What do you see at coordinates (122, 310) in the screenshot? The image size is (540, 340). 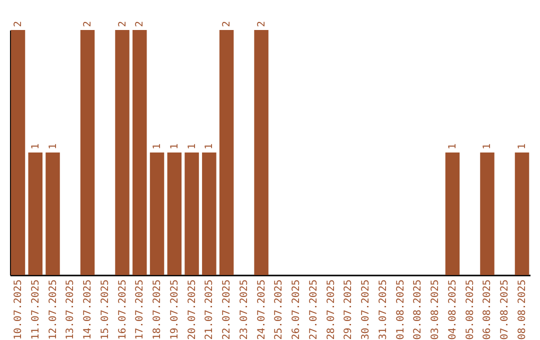 I see `x-tick-label: 16.07.2025` at bounding box center [122, 310].